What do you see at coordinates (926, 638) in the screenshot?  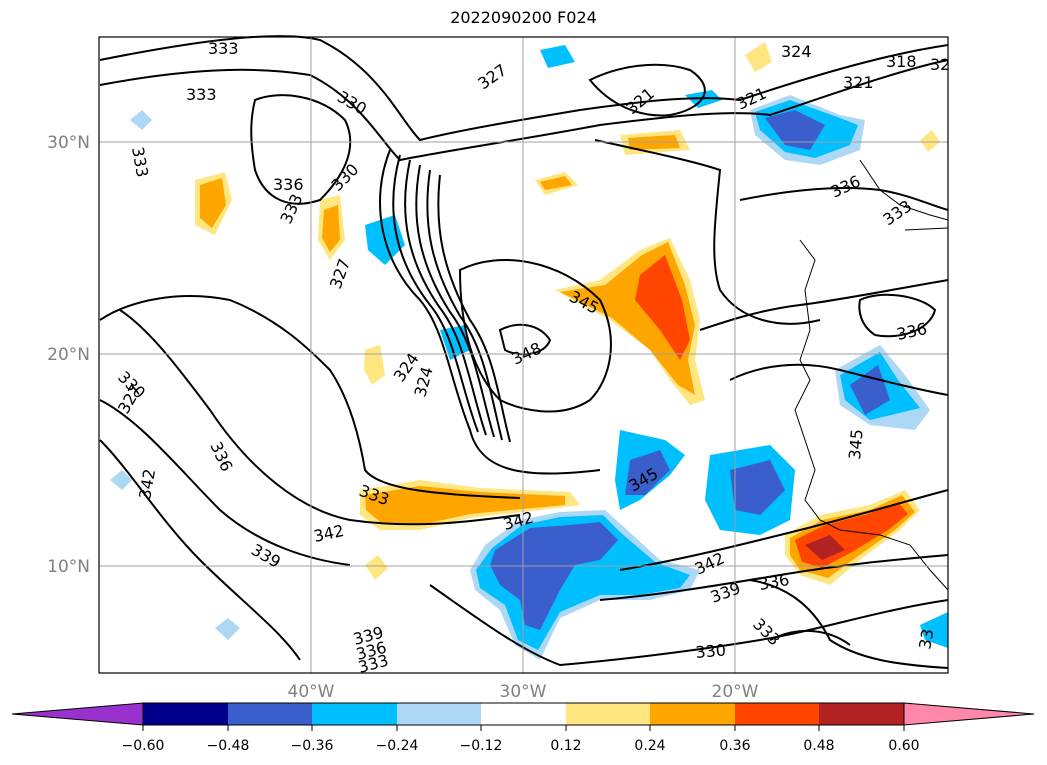 I see `contour-label: 33` at bounding box center [926, 638].